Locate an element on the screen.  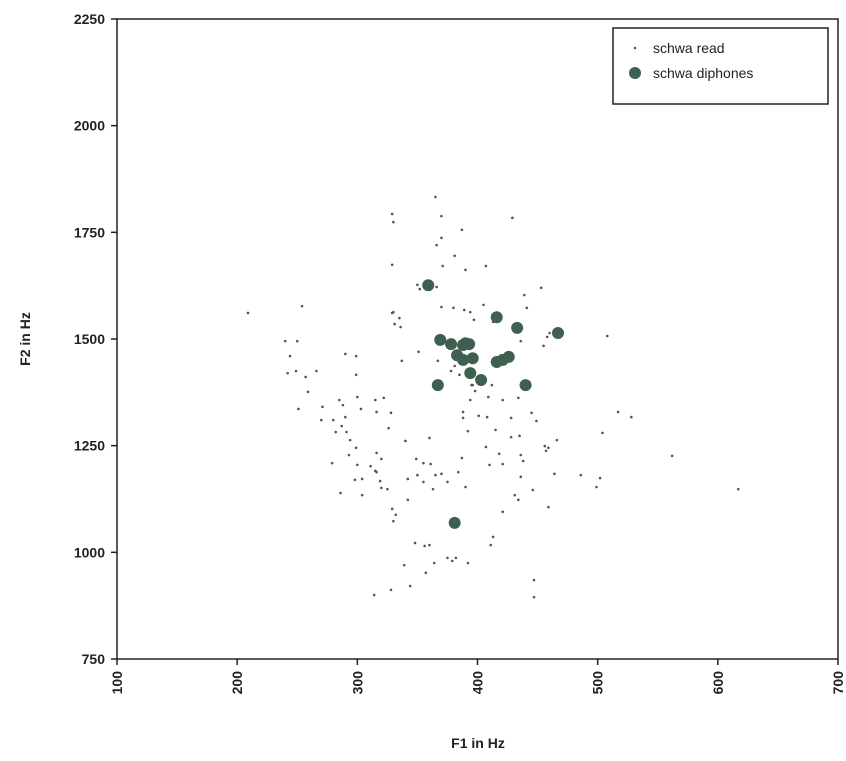
x-tick-label: 700 is located at coordinates (838, 683).